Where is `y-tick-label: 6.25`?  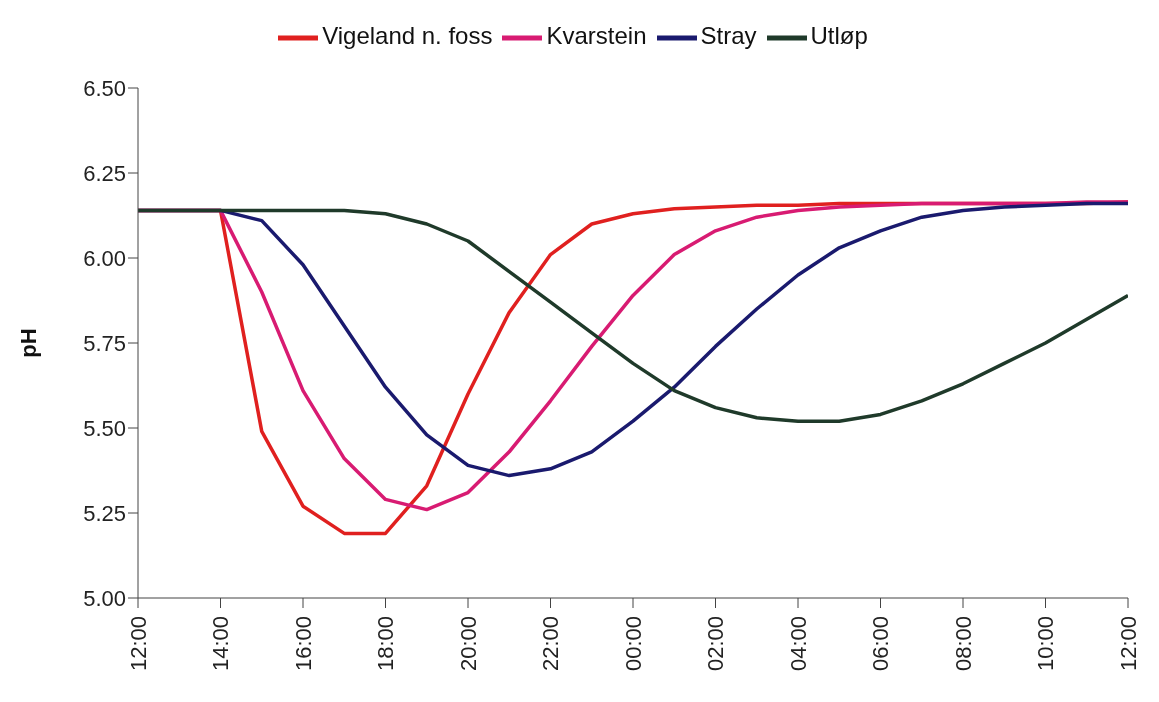
y-tick-label: 6.25 is located at coordinates (104, 173).